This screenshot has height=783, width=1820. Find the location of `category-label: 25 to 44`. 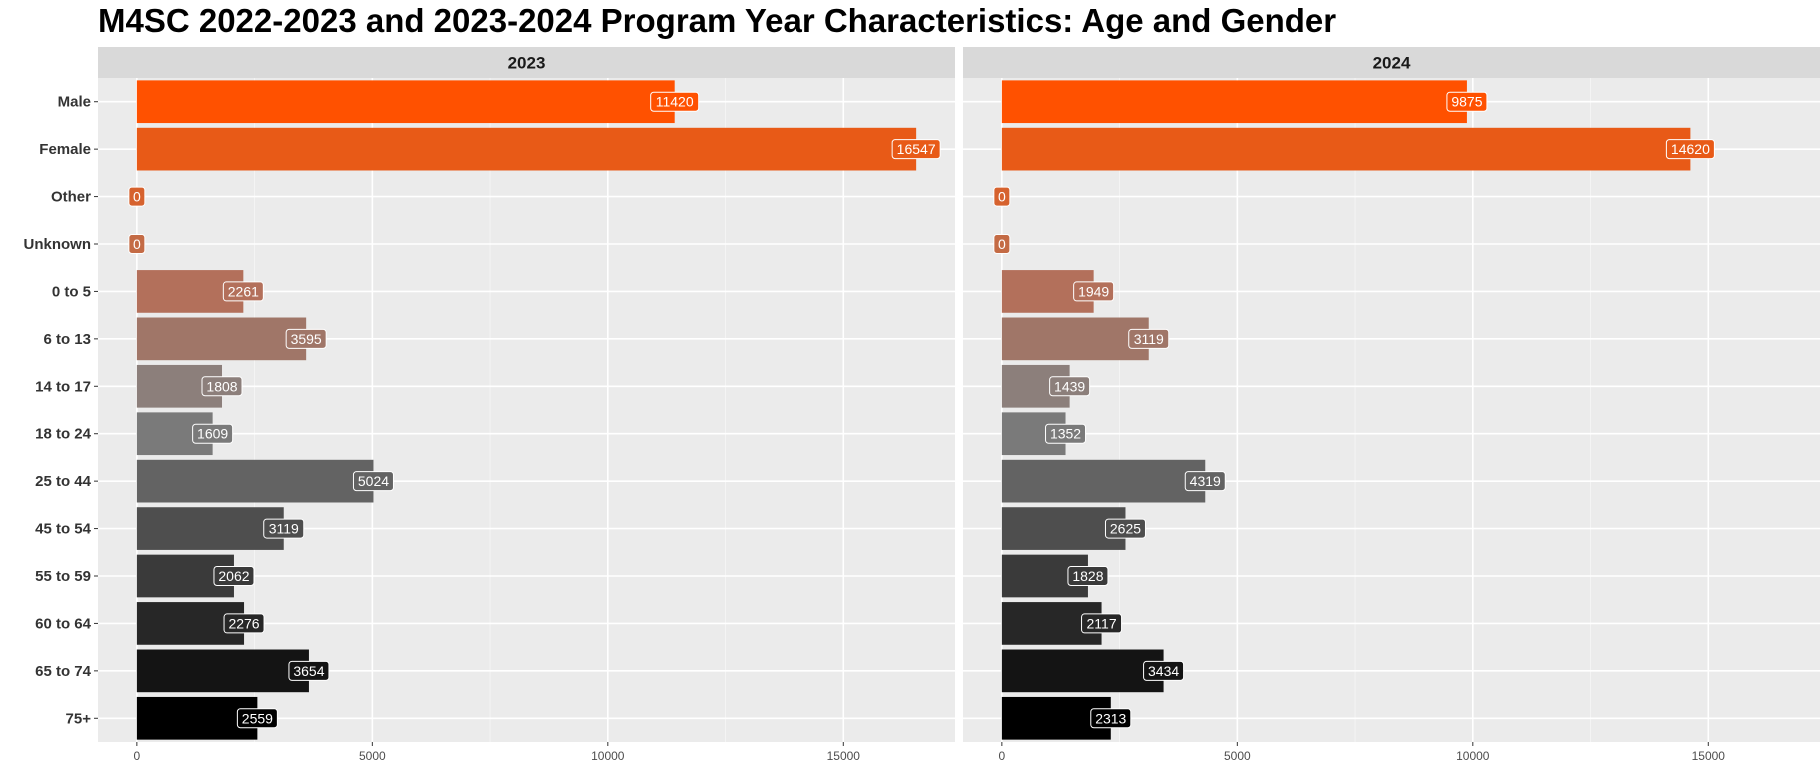

category-label: 25 to 44 is located at coordinates (63, 481).